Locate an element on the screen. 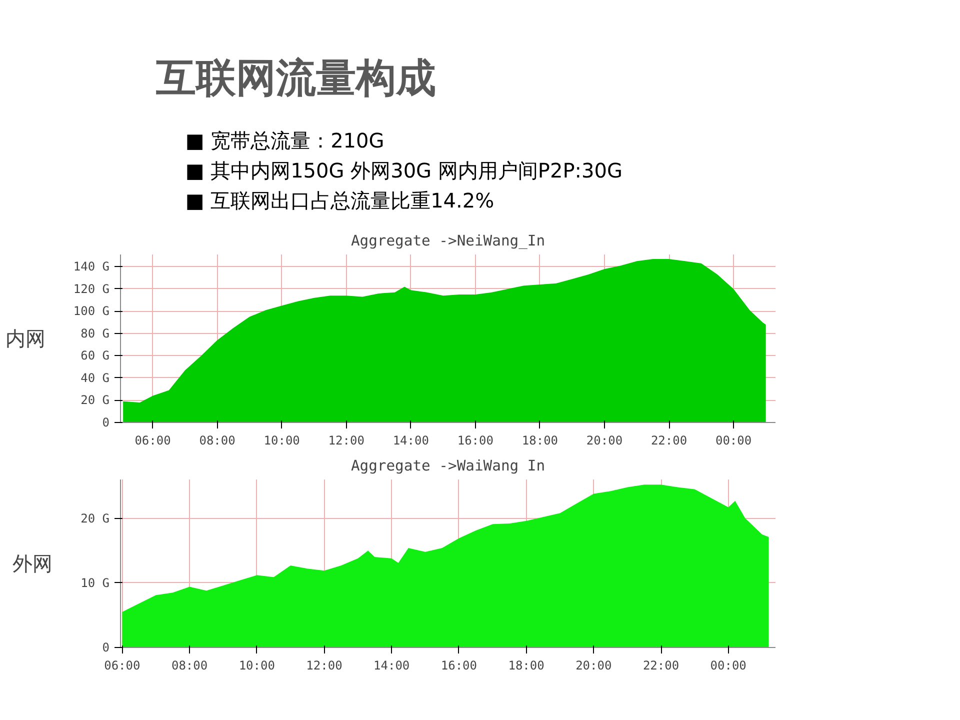 The height and width of the screenshot is (720, 960). y-tick-label: 40 G is located at coordinates (95, 377).